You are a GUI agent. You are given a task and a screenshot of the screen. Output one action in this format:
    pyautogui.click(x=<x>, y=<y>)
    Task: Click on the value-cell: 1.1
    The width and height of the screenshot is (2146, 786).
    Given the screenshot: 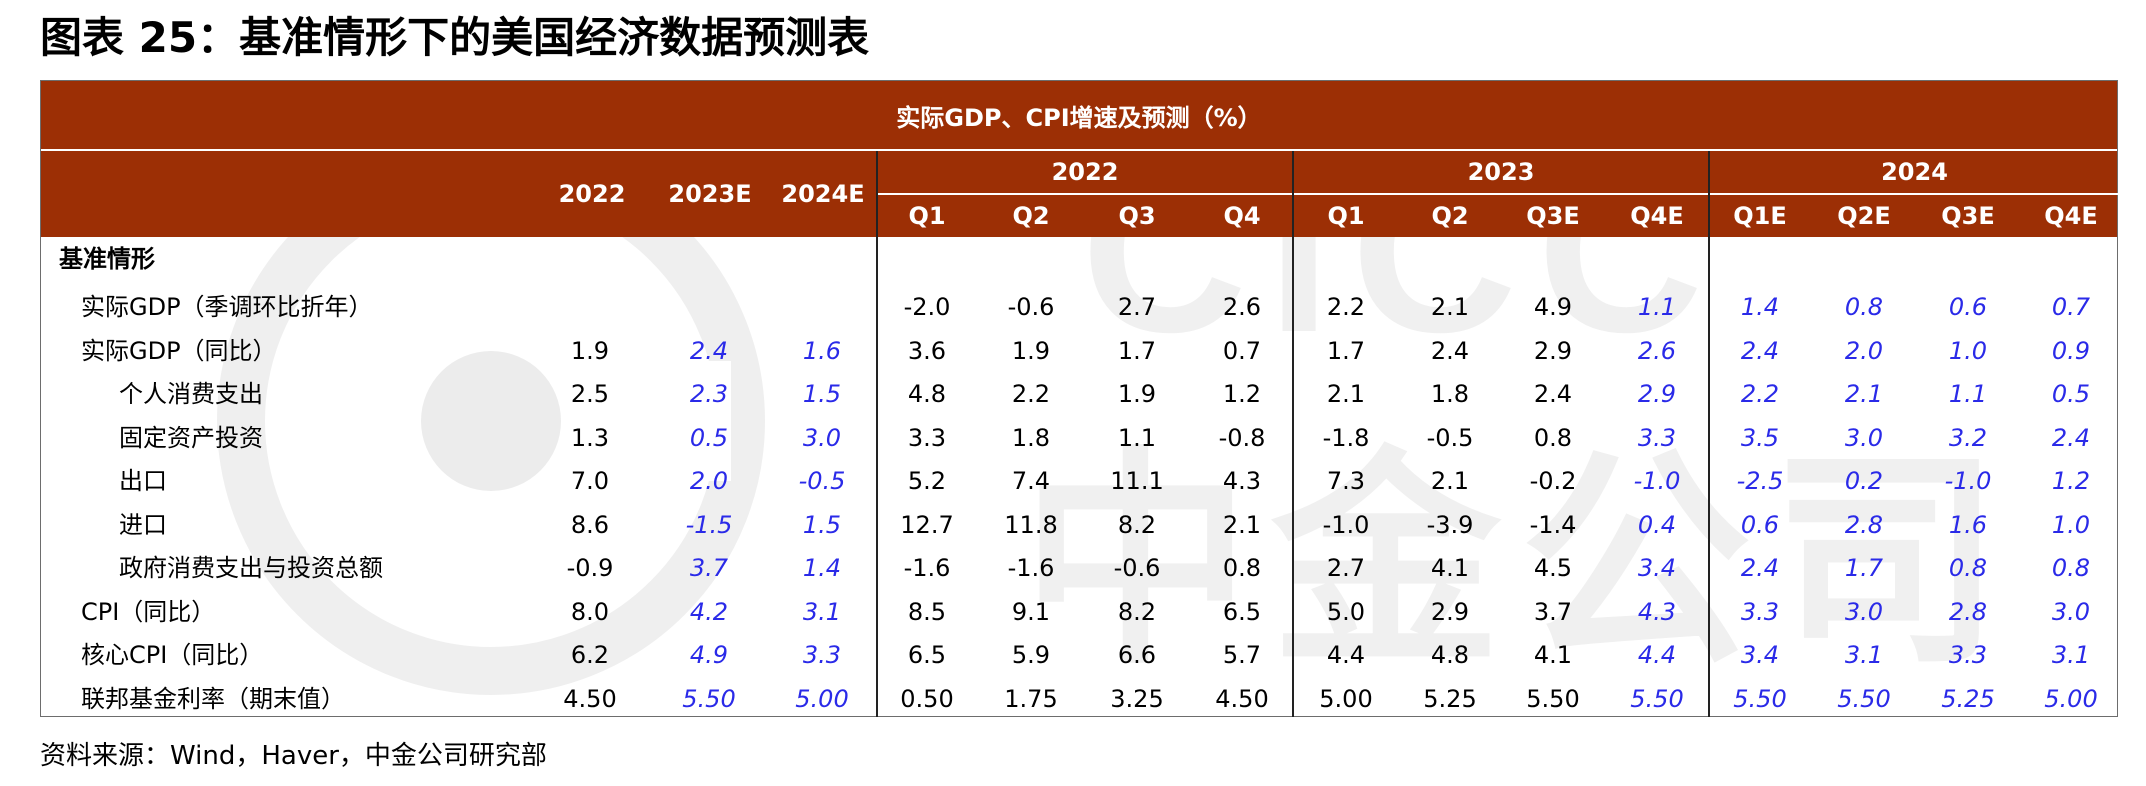 What is the action you would take?
    pyautogui.click(x=1137, y=437)
    